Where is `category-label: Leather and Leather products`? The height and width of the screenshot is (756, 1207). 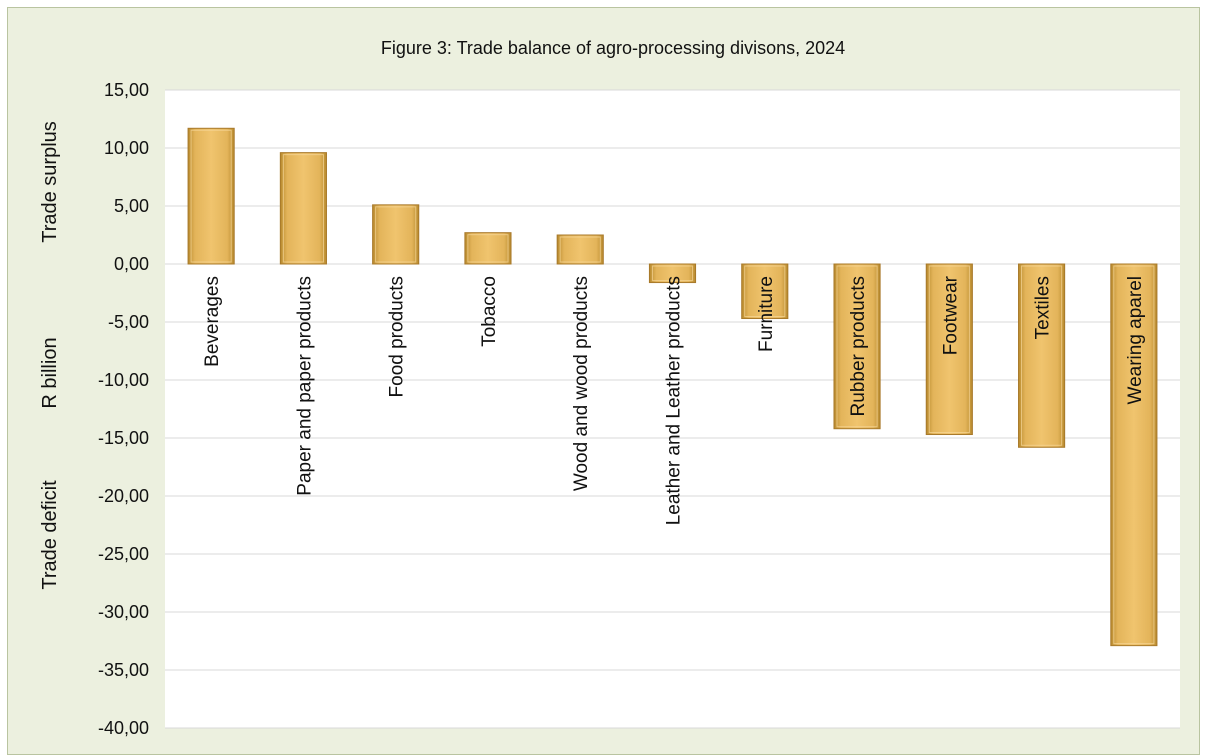
category-label: Leather and Leather products is located at coordinates (674, 400).